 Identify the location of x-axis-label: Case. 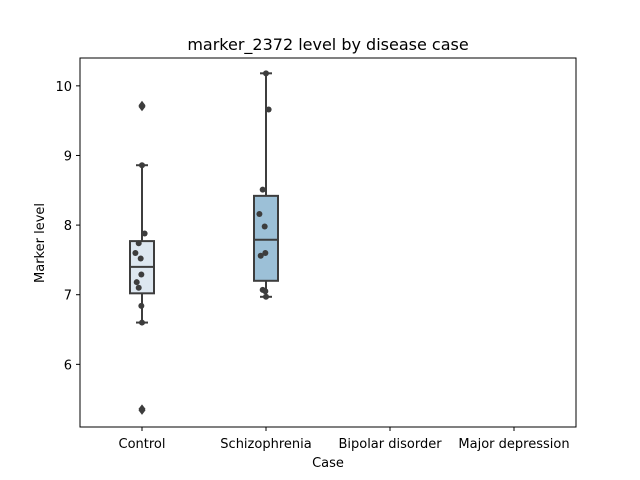
(328, 463).